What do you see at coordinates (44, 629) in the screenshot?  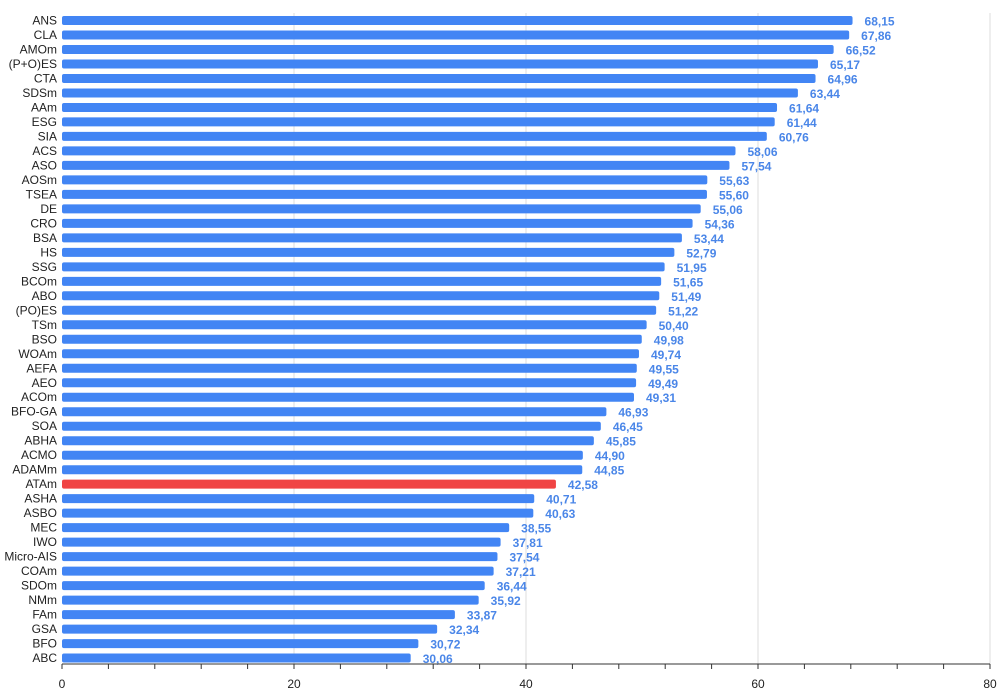 I see `category-label-GSA: GSA` at bounding box center [44, 629].